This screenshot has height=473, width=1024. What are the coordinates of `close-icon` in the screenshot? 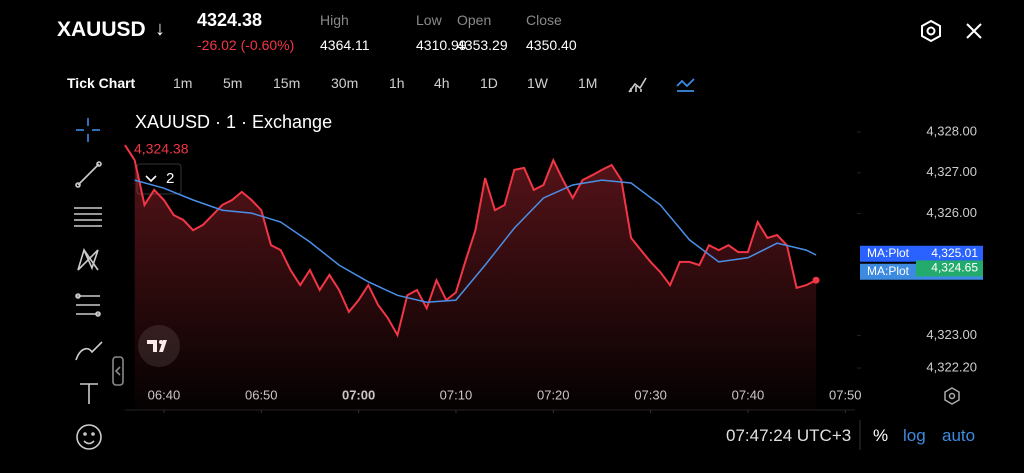 It's located at (974, 31).